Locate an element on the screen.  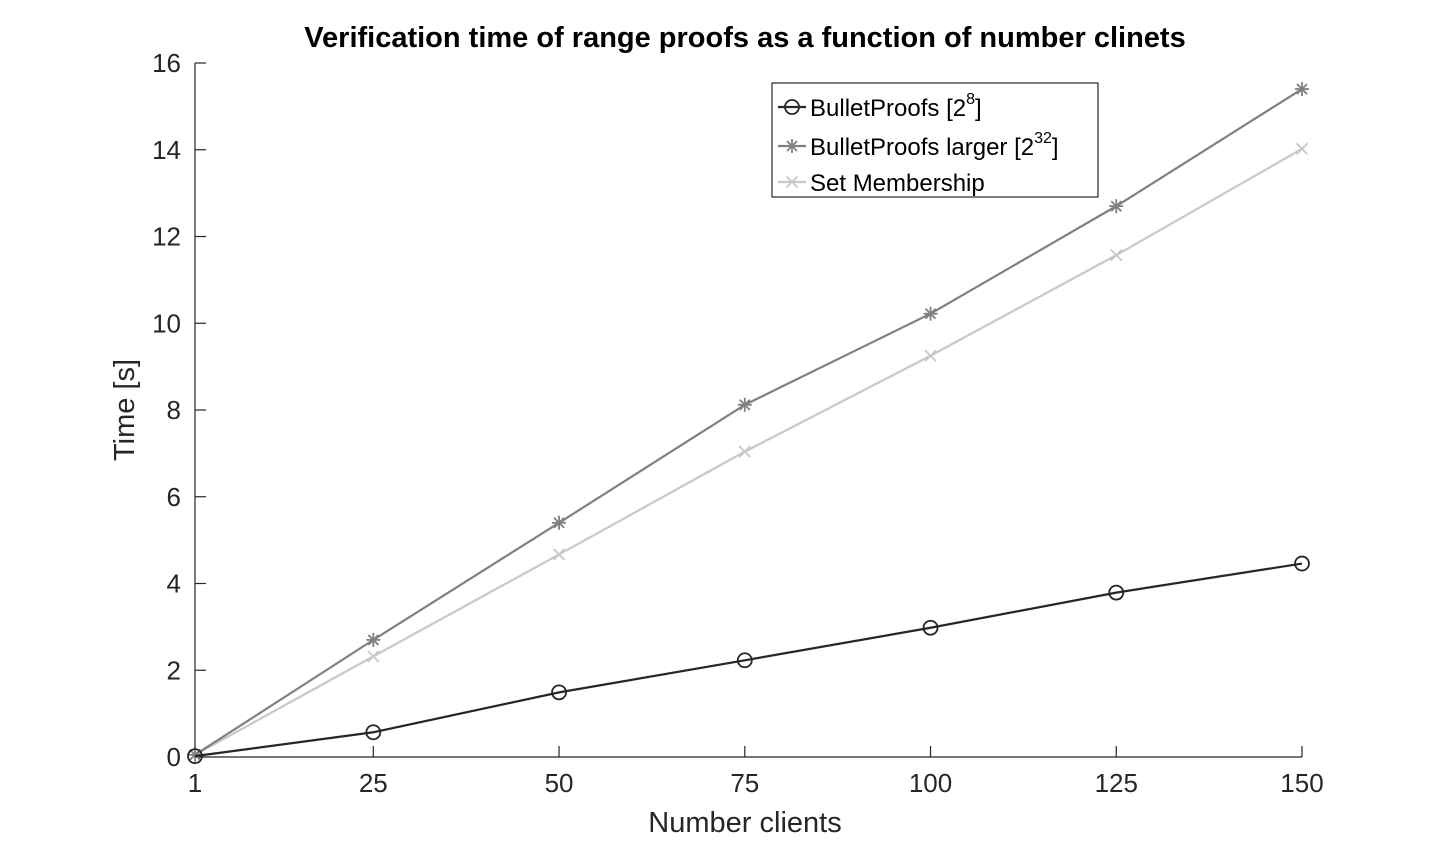
y-tick-label: 6 is located at coordinates (174, 497).